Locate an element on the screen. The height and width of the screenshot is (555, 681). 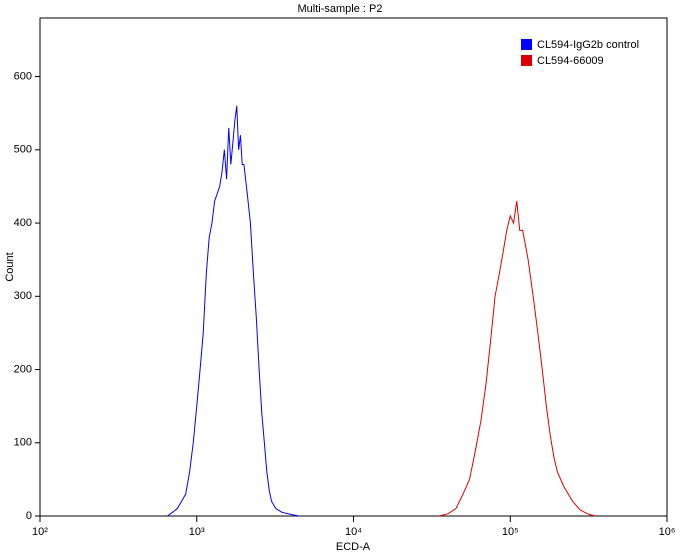
x-tick-label: 10⁵ is located at coordinates (510, 532).